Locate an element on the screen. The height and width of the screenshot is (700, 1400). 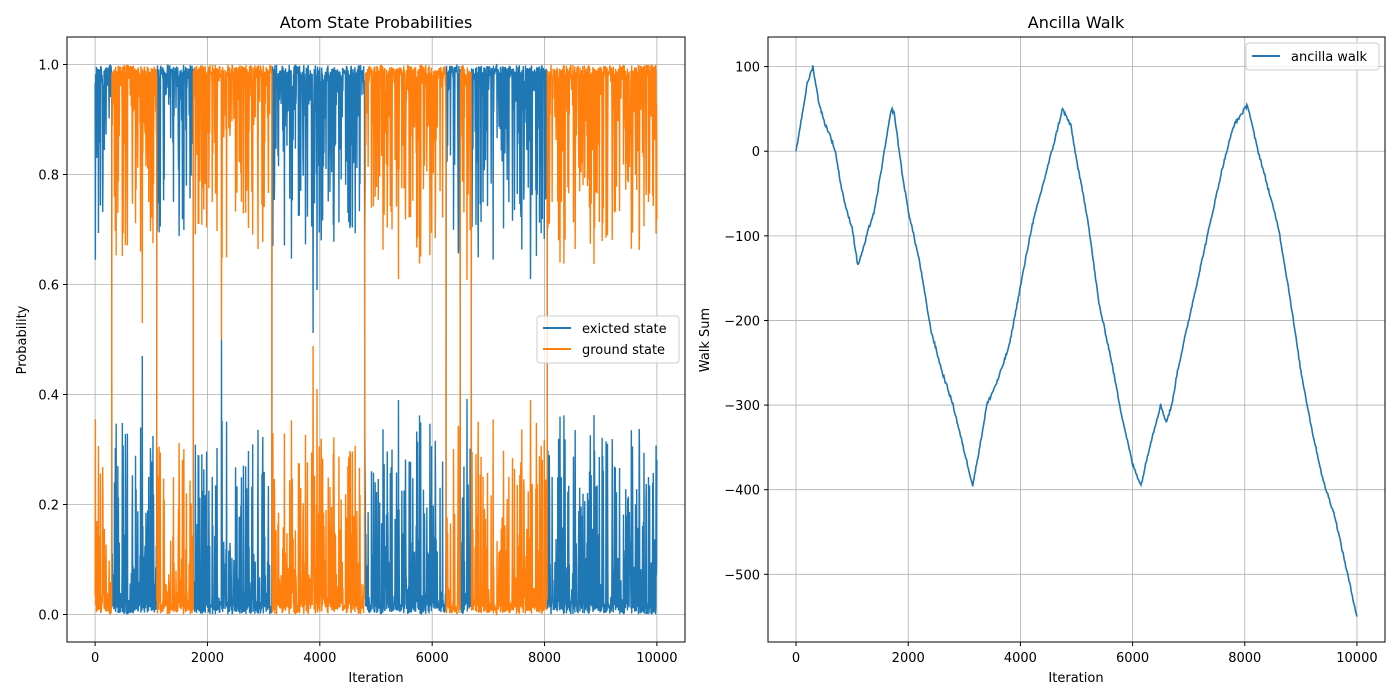
legend-label-ancilla-walk: ancilla walk is located at coordinates (1329, 57).